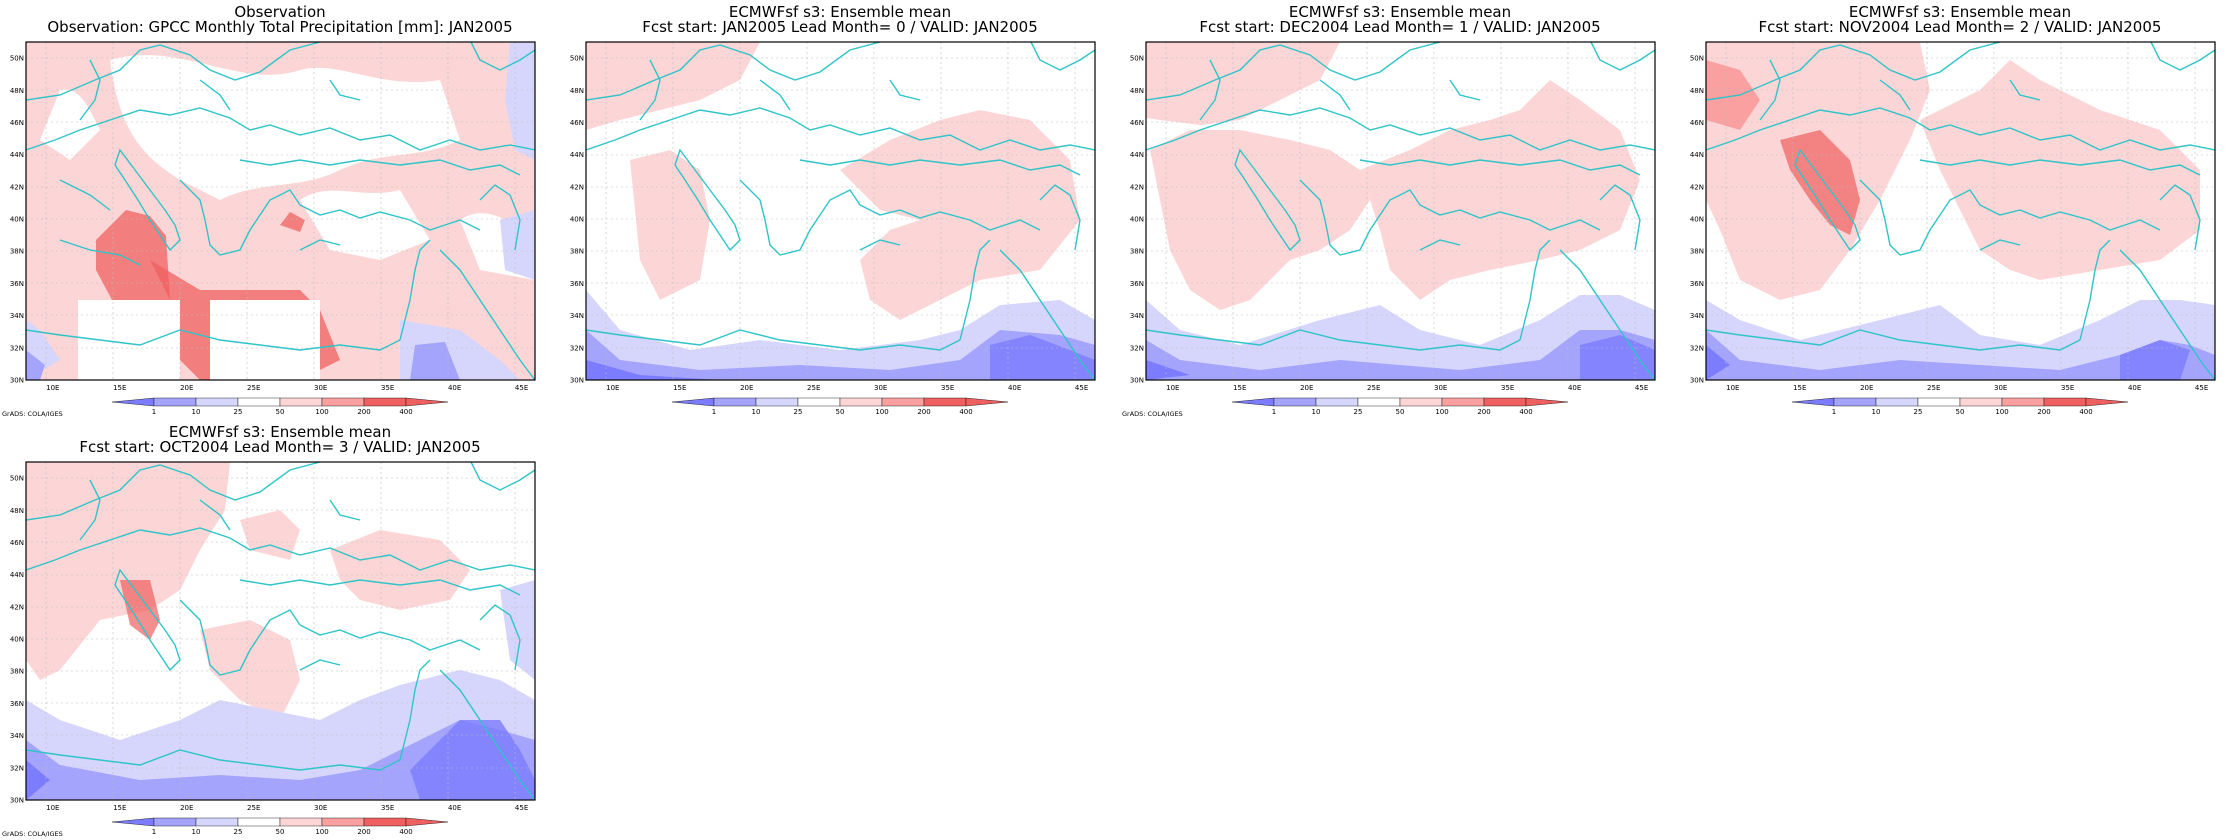  What do you see at coordinates (521, 808) in the screenshot?
I see `lon-tick-label: 45E` at bounding box center [521, 808].